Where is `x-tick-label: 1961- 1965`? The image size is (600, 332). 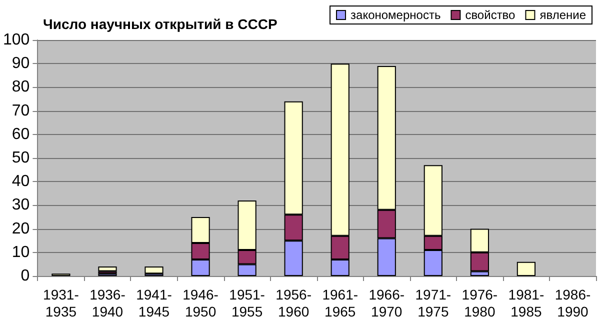 x-tick-label: 1961- 1965 is located at coordinates (340, 303).